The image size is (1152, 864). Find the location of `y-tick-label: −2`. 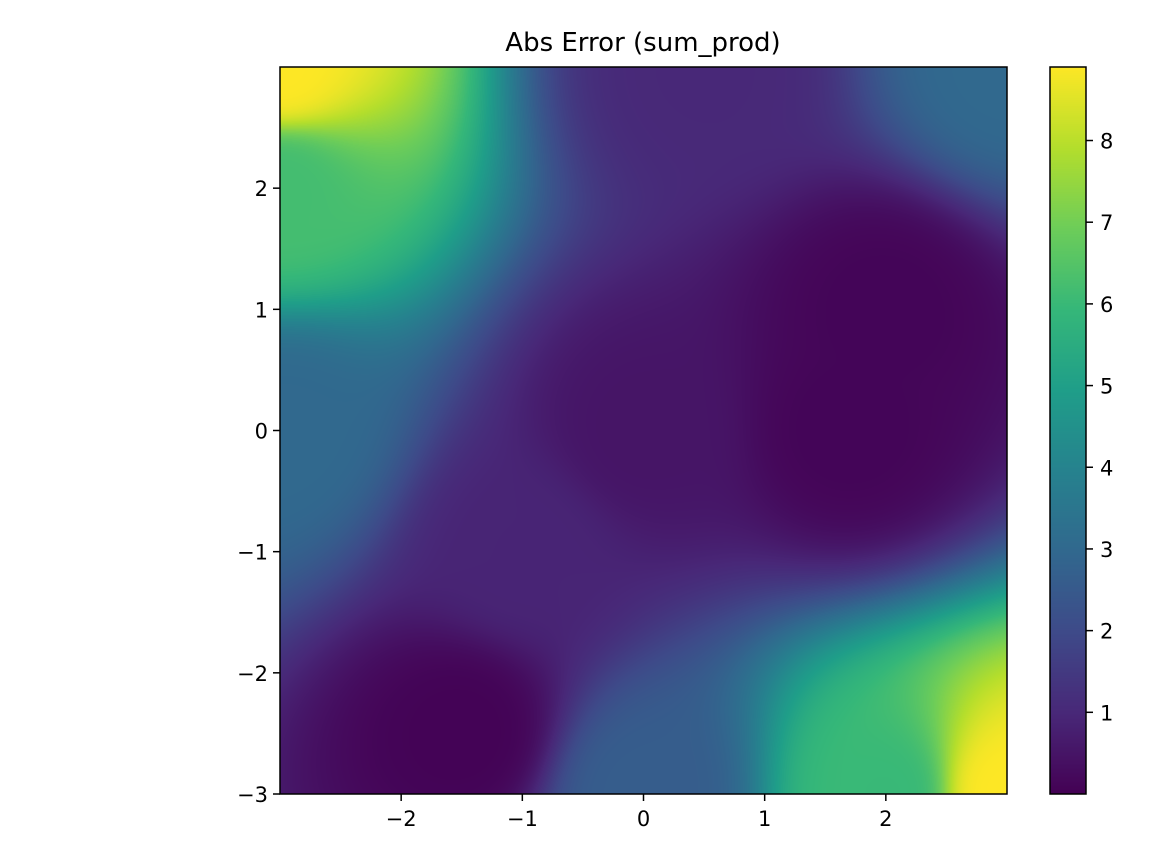

y-tick-label: −2 is located at coordinates (252, 674).